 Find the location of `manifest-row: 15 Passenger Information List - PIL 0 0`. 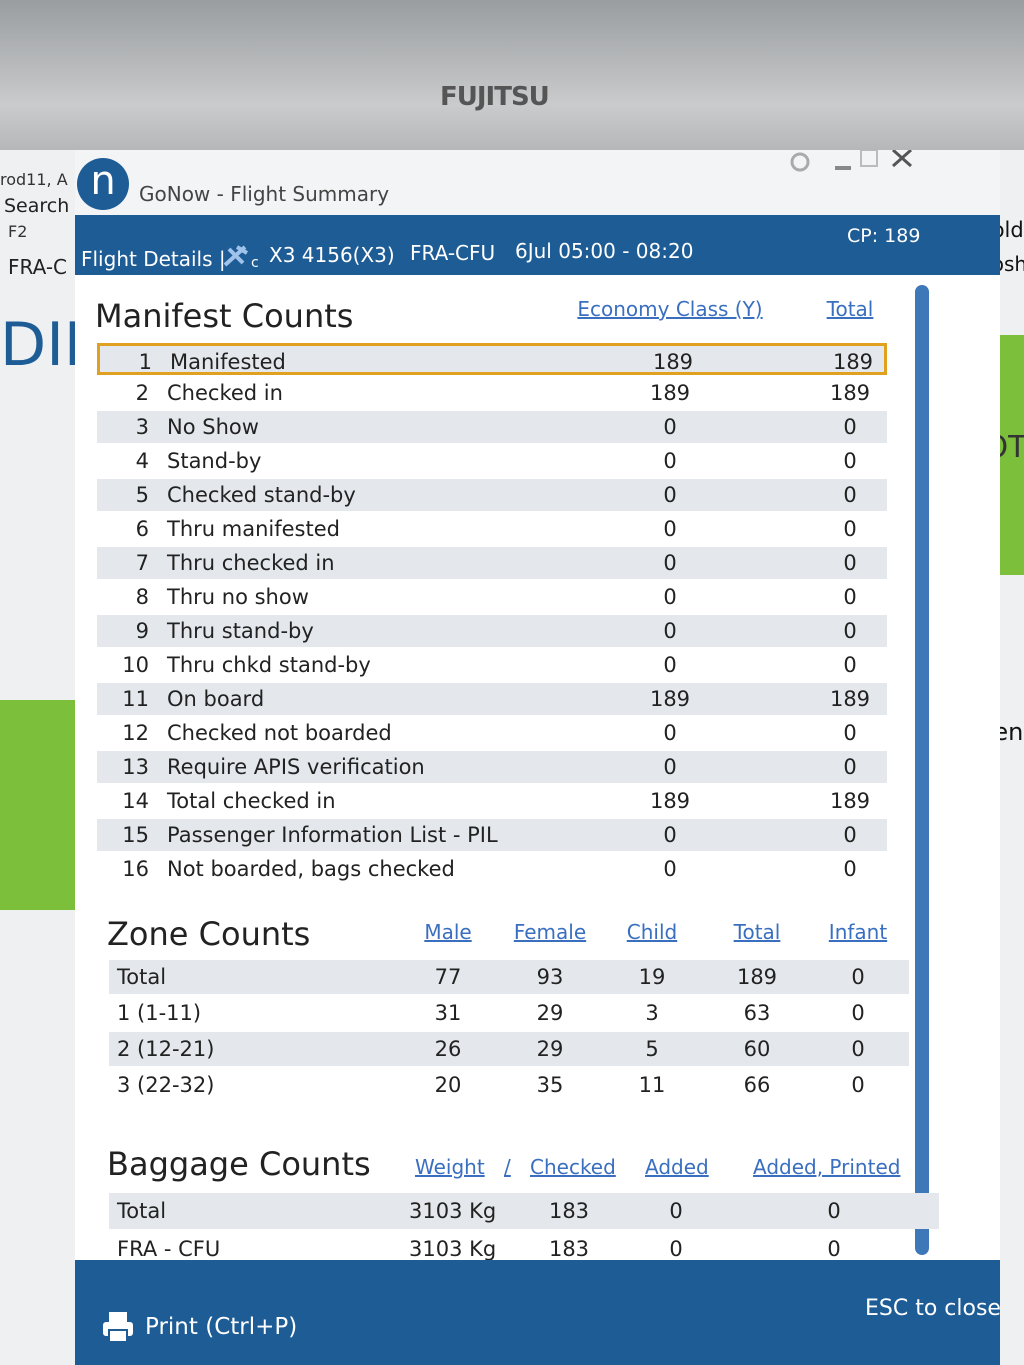

manifest-row: 15 Passenger Information List - PIL 0 0 is located at coordinates (492, 835).